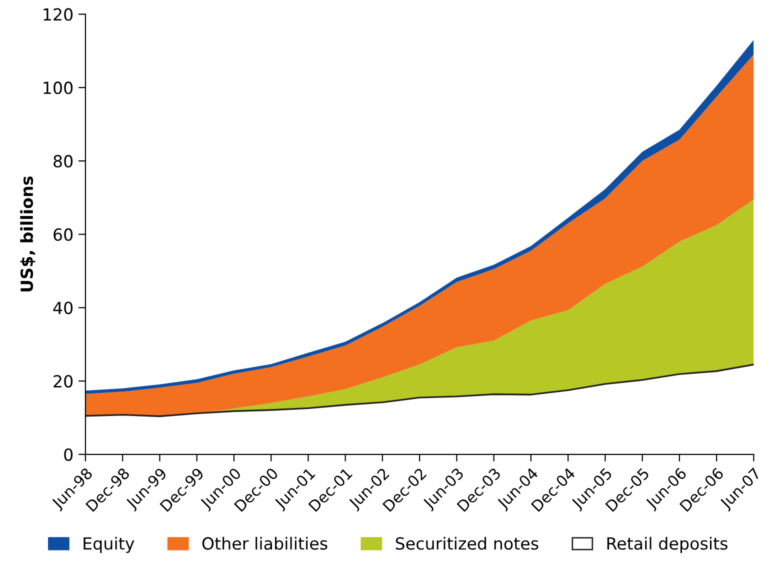 The width and height of the screenshot is (777, 568). Describe the element at coordinates (58, 14) in the screenshot. I see `y-tick-label: 120` at that location.